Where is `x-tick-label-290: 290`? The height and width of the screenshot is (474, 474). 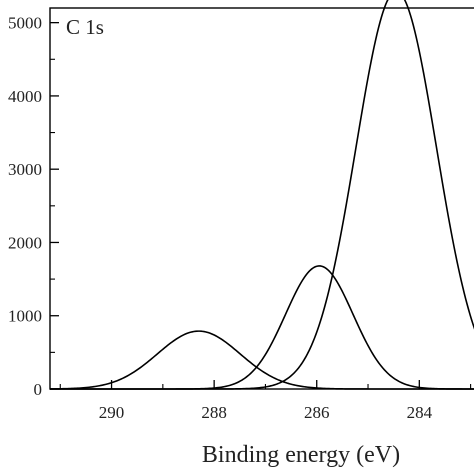
x-tick-label-290: 290 is located at coordinates (112, 412).